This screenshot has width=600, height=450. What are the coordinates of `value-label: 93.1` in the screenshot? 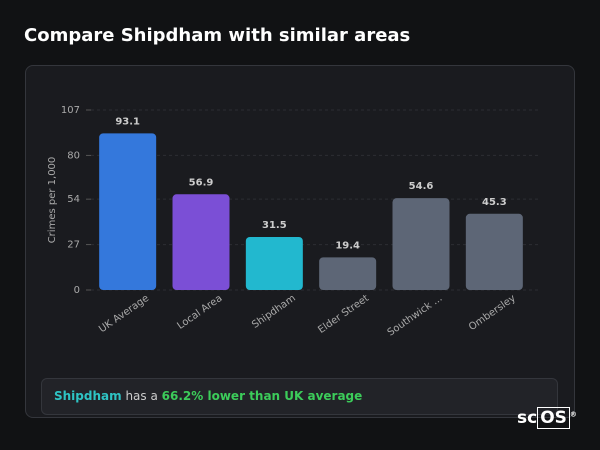 It's located at (127, 121).